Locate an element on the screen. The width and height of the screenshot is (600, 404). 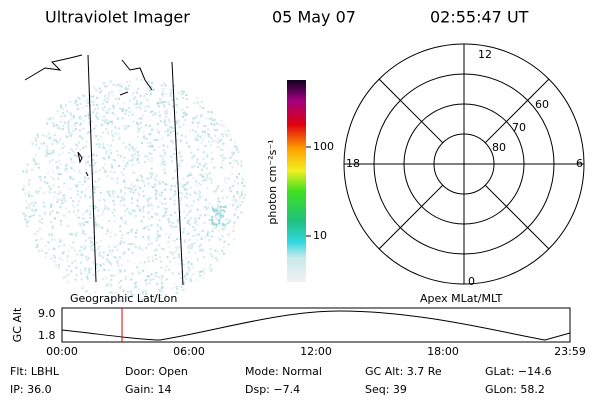
altitude-curve is located at coordinates (316, 325).